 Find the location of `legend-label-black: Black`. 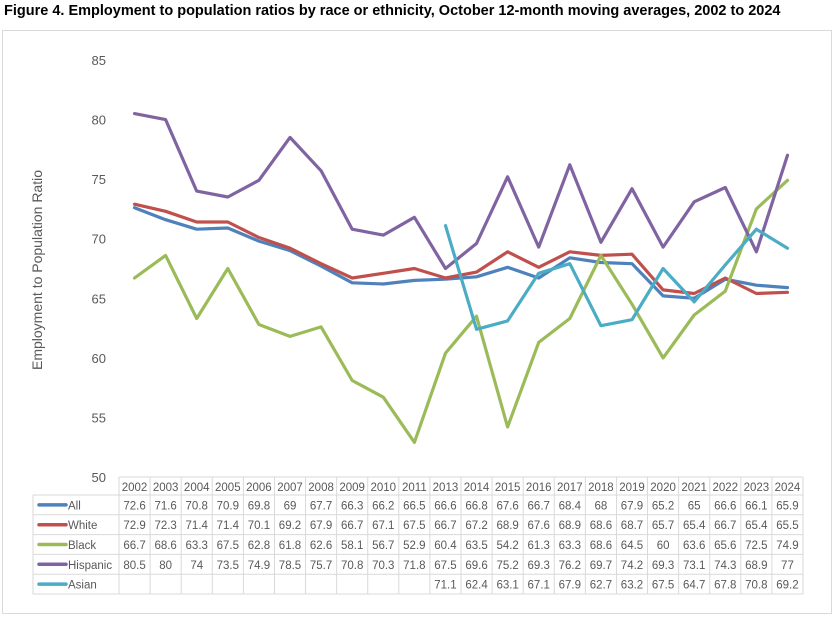

legend-label-black: Black is located at coordinates (82, 546).